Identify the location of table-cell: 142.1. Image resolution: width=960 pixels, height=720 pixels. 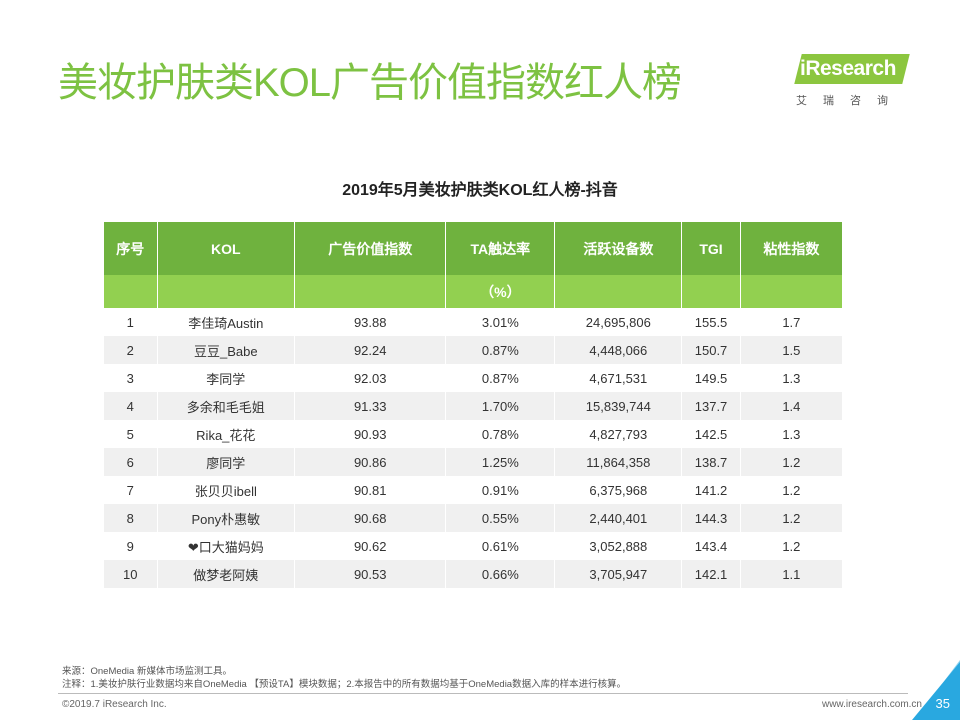
(711, 574).